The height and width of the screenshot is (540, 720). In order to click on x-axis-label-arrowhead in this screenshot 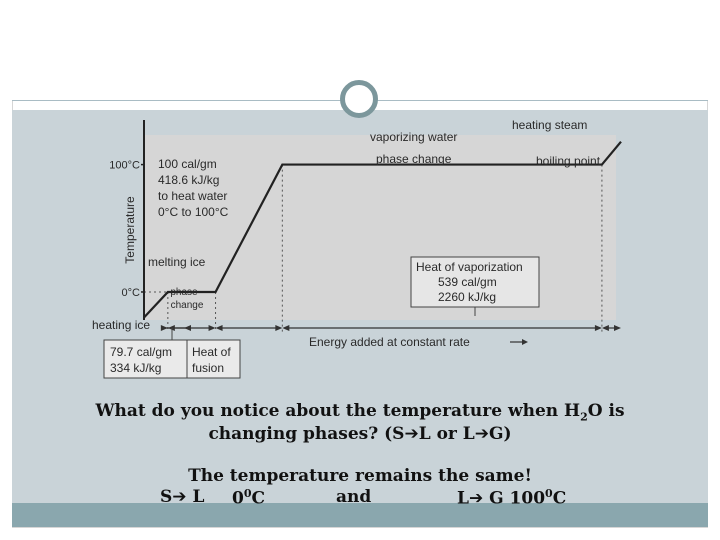, I will do `click(525, 342)`.